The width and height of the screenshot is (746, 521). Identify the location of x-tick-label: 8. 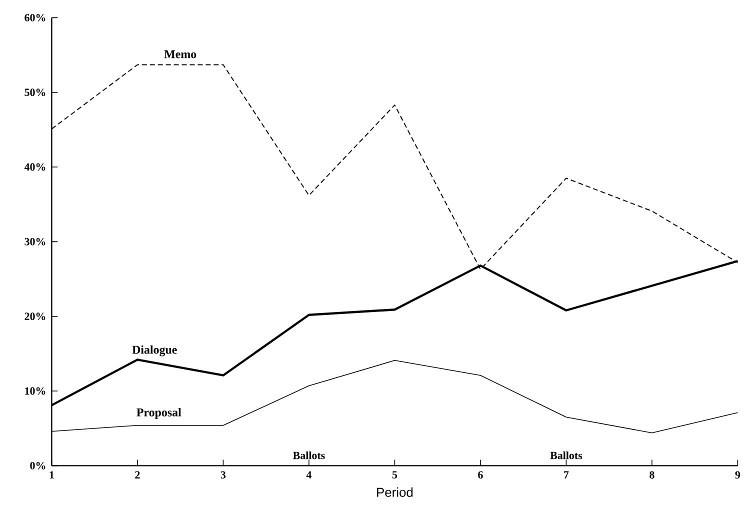
(652, 475).